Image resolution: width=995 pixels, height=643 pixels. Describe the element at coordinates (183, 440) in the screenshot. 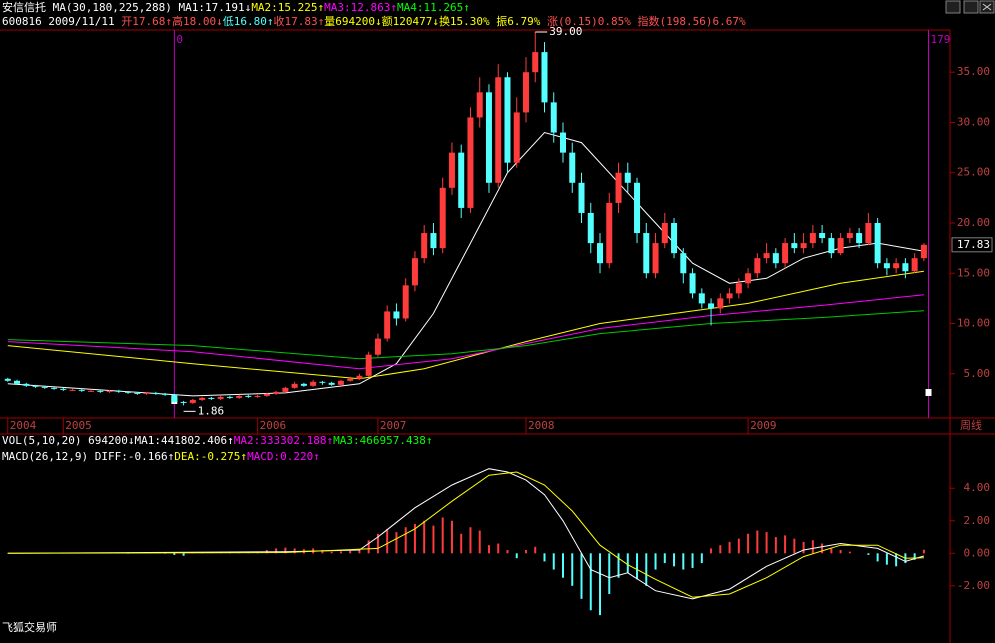

I see `header-item: MA1:441802.406↑` at that location.